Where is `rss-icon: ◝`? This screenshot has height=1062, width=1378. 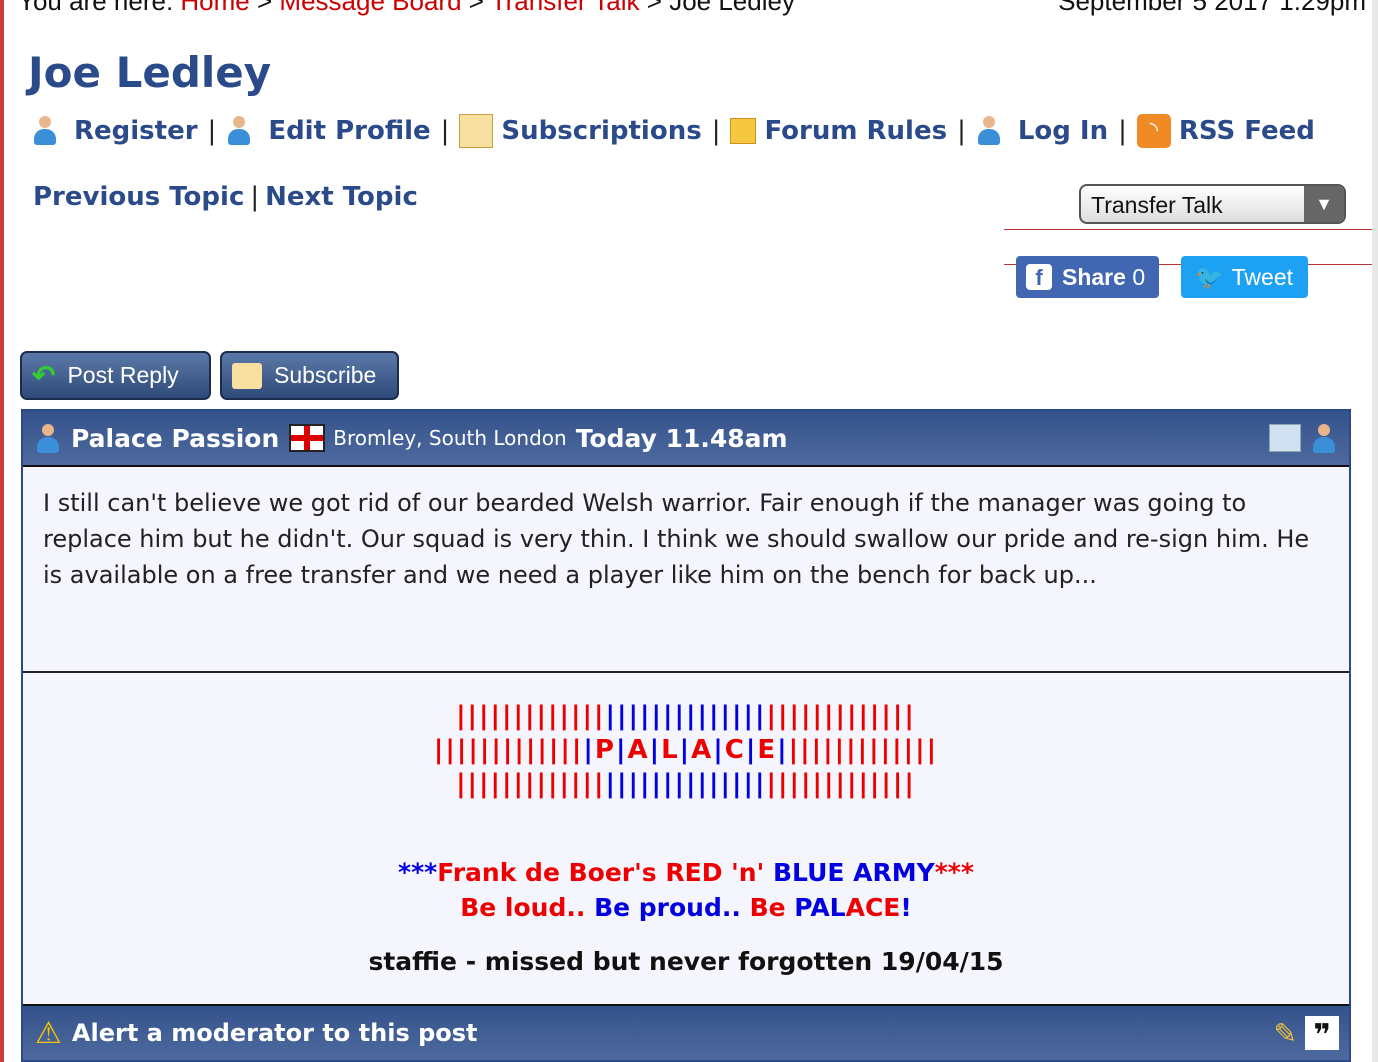 rss-icon: ◝ is located at coordinates (1153, 131).